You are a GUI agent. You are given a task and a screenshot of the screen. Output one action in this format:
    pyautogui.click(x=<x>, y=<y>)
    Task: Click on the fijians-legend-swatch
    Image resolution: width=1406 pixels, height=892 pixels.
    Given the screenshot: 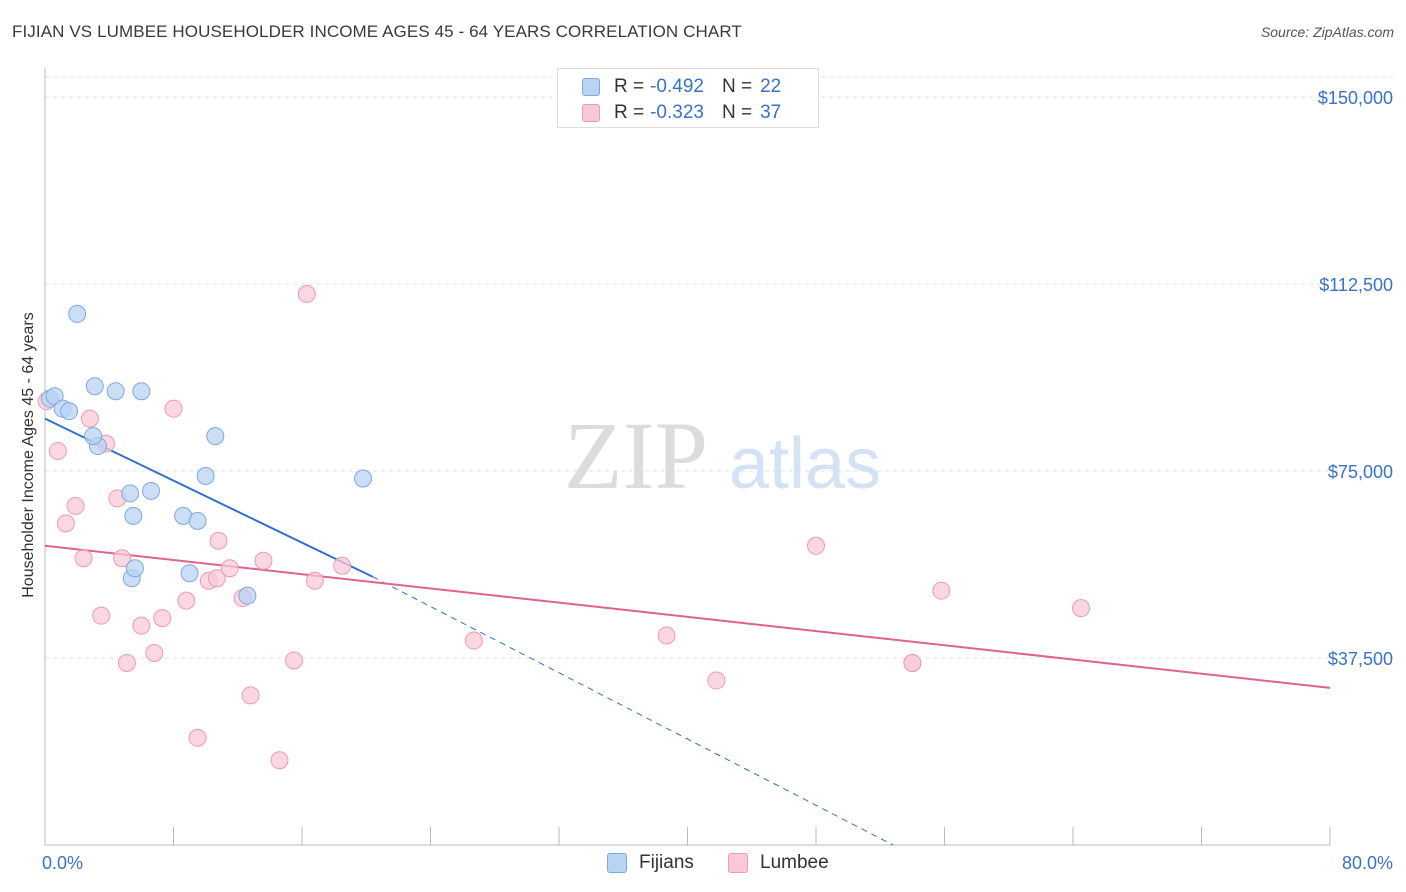 What is the action you would take?
    pyautogui.click(x=617, y=863)
    